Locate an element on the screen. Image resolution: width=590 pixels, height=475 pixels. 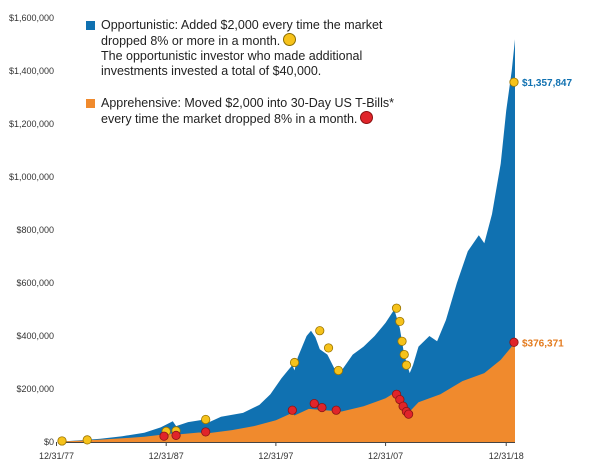
end-label-apprehensive: $376,371 is located at coordinates (543, 343).